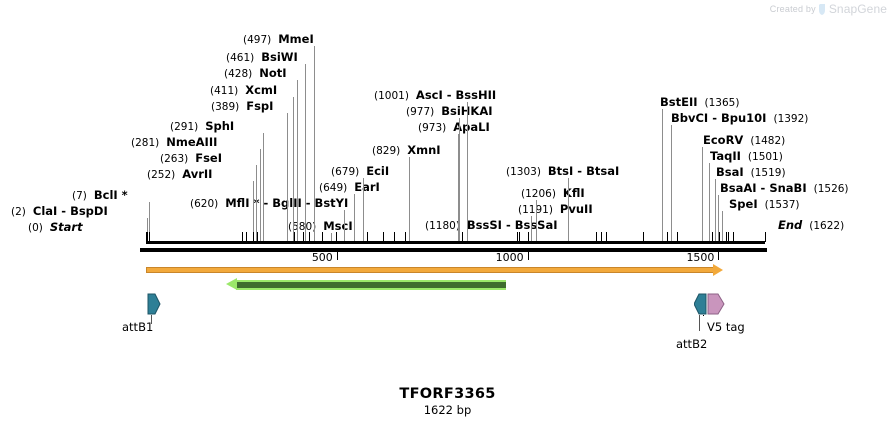 The height and width of the screenshot is (425, 895). What do you see at coordinates (279, 57) in the screenshot?
I see `enzyme-name: BsiWI` at bounding box center [279, 57].